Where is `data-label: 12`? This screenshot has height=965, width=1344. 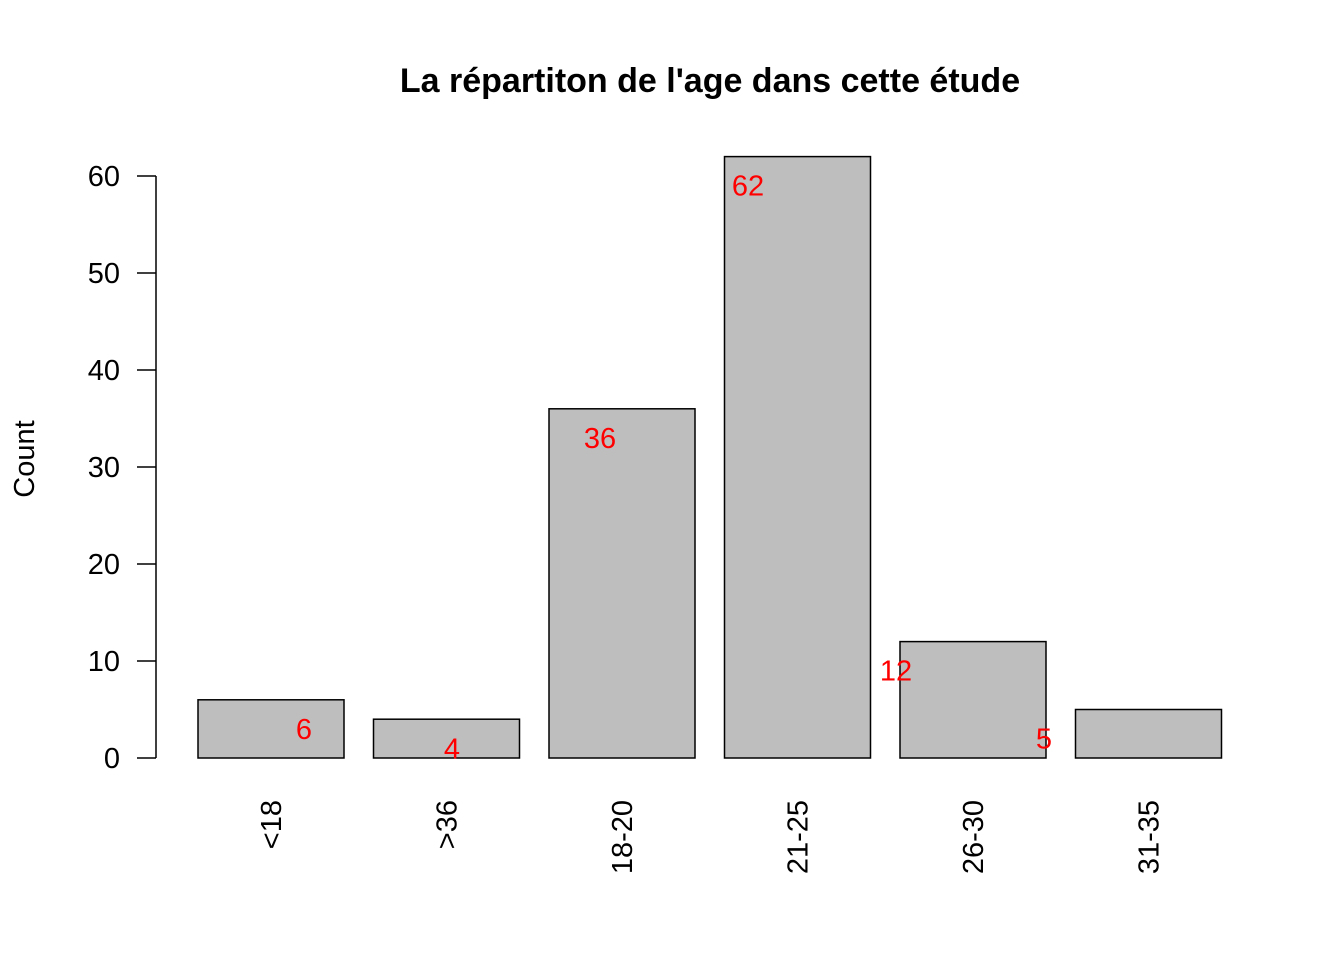 data-label: 12 is located at coordinates (896, 672).